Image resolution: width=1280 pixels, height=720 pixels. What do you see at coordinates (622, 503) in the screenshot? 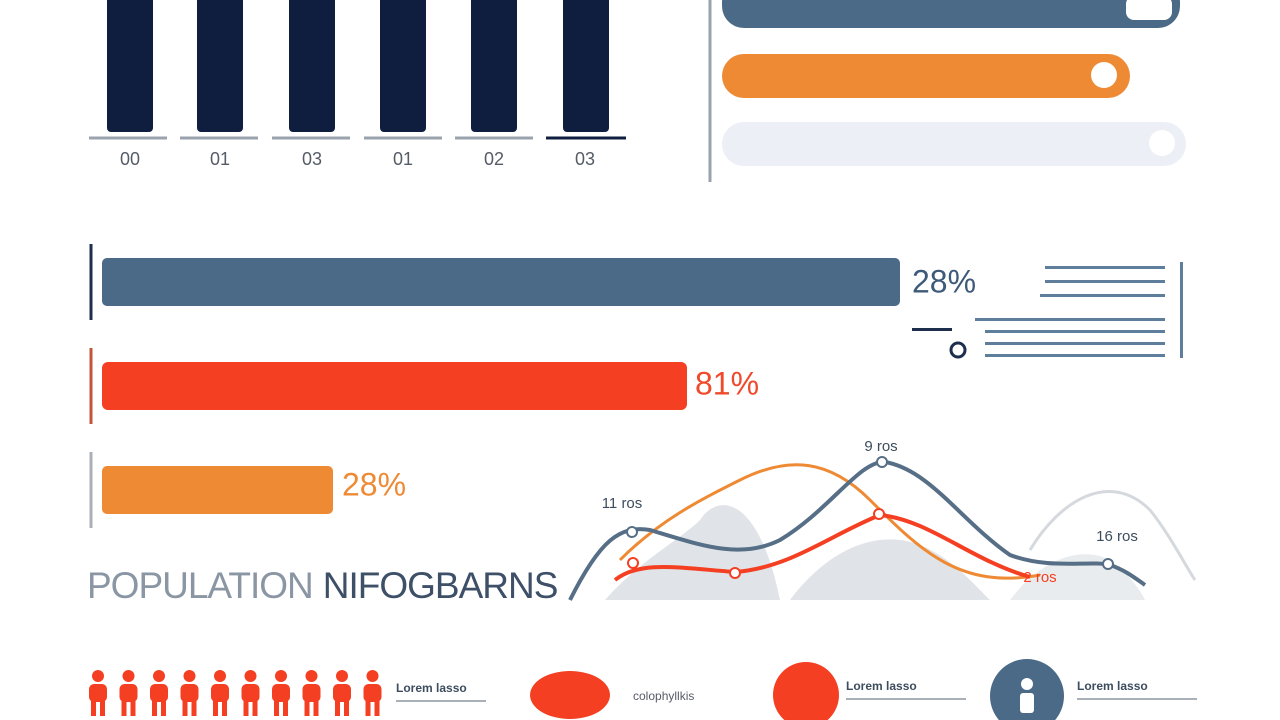
I see `line-label: 11 ros` at bounding box center [622, 503].